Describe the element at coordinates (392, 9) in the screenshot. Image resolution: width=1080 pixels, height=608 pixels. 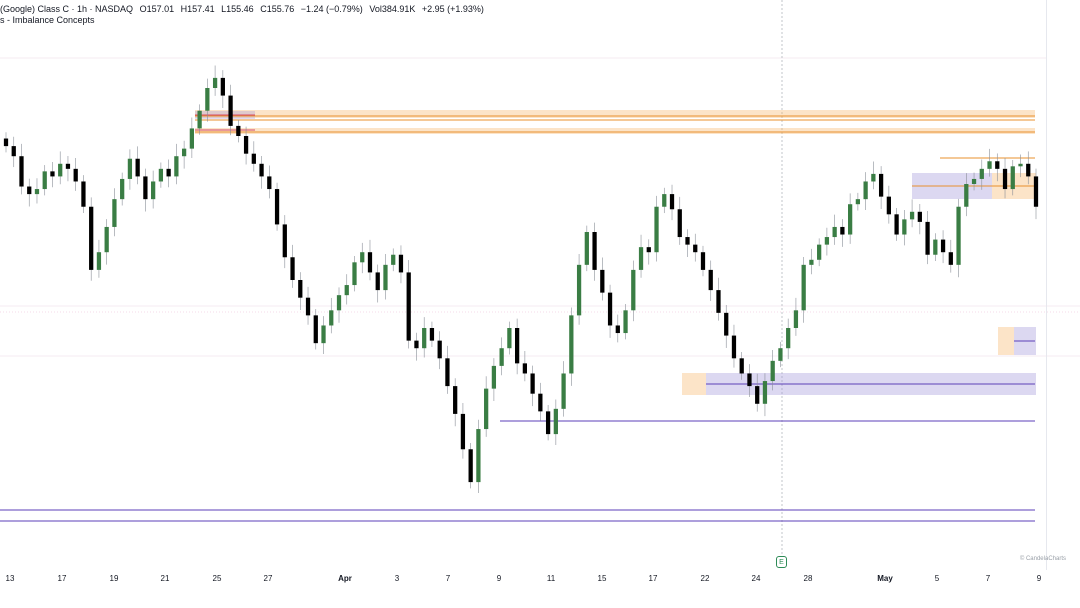
I see `volume-value: Vol384.91K` at that location.